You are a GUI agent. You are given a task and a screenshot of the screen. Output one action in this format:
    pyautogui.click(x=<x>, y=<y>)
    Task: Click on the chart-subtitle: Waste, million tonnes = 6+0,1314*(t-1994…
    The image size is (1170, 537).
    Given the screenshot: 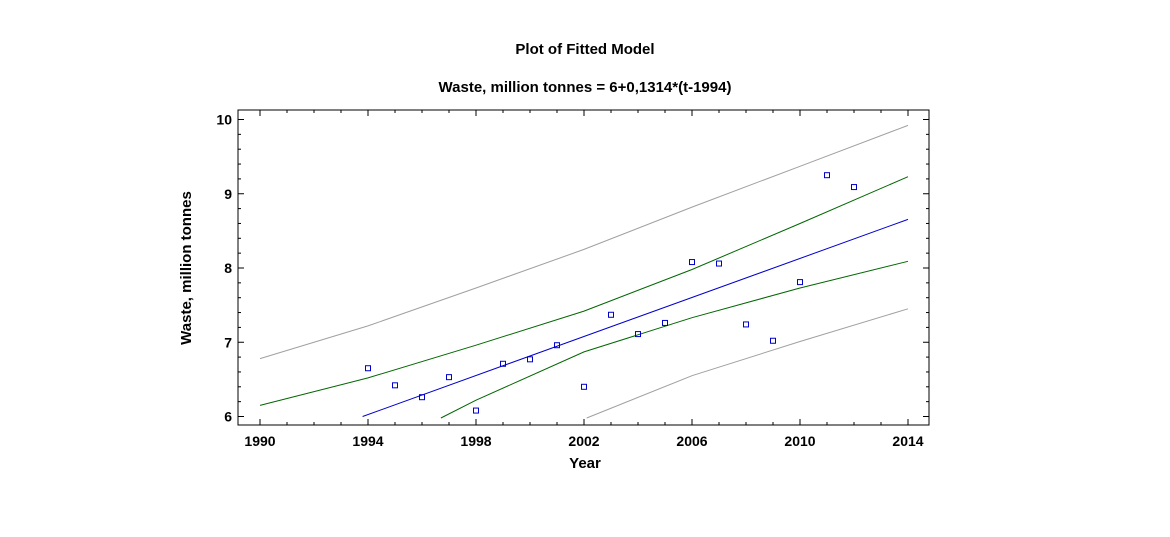 What is the action you would take?
    pyautogui.click(x=585, y=87)
    